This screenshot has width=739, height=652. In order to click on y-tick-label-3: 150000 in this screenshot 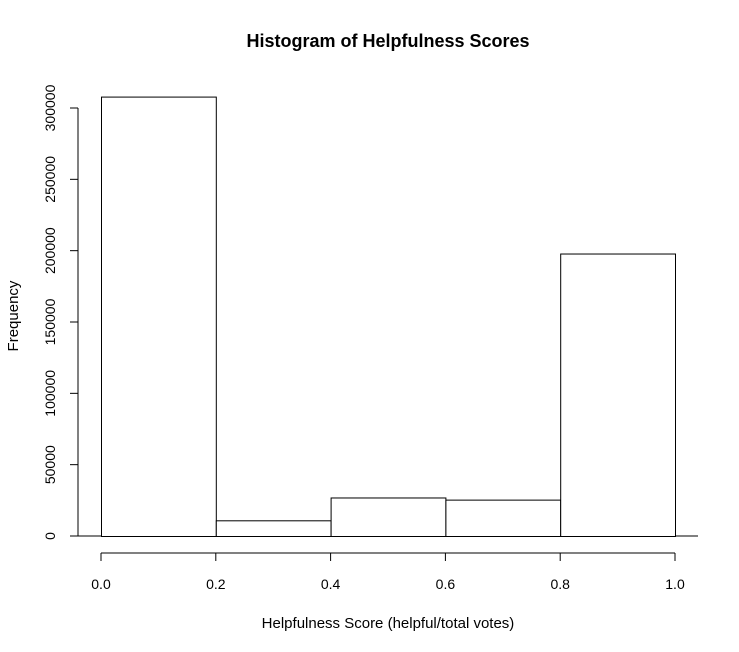, I will do `click(50, 321)`.